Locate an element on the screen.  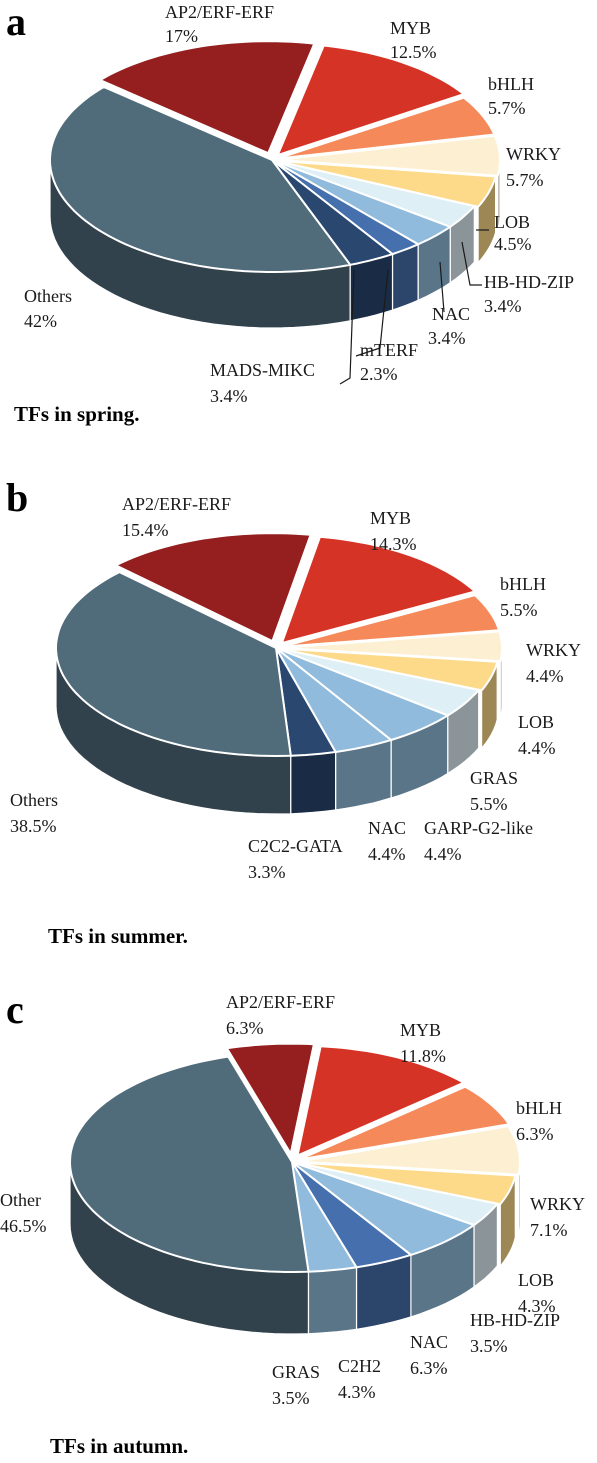
pie-slice-other is located at coordinates (189, 1164).